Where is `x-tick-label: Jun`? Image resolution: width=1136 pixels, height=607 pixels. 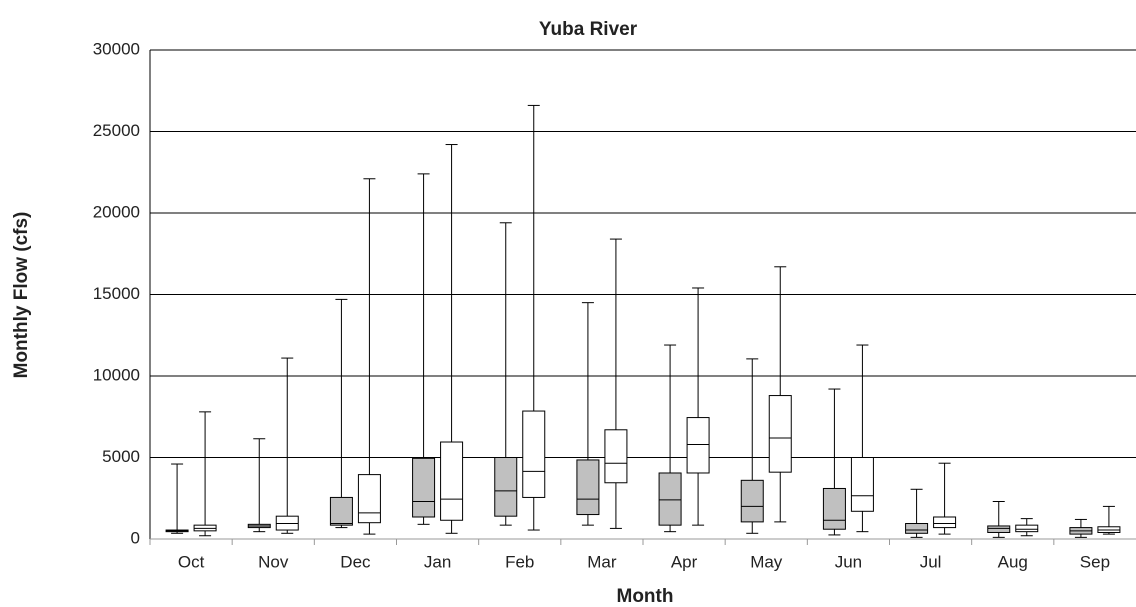 x-tick-label: Jun is located at coordinates (848, 561).